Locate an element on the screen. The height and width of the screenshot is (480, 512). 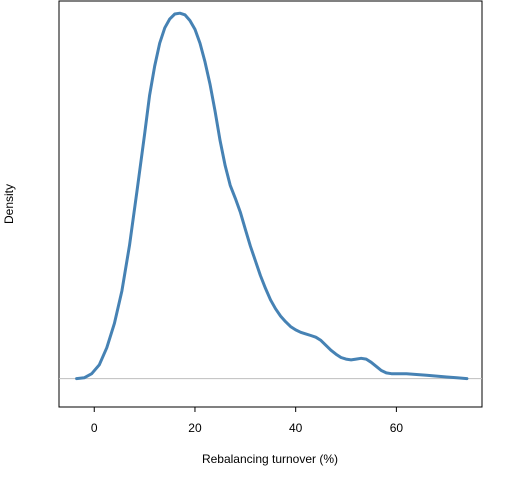
x-tick-label: 0 is located at coordinates (94, 428).